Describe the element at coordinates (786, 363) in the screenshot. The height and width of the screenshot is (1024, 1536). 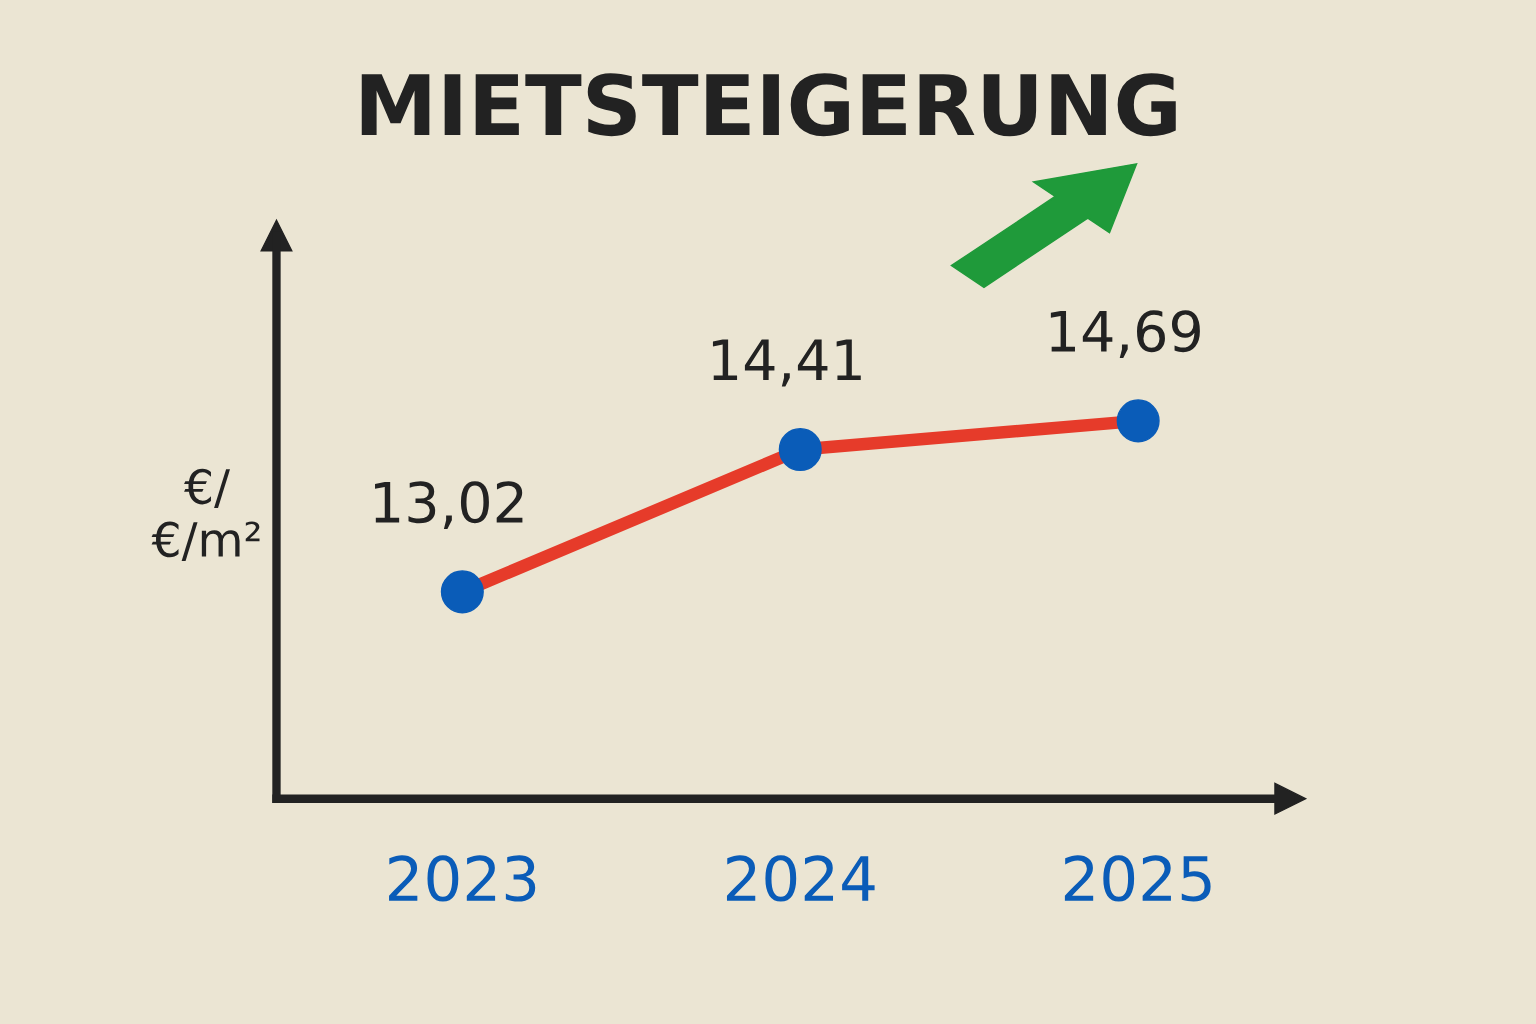
I see `data-label: 14,41` at that location.